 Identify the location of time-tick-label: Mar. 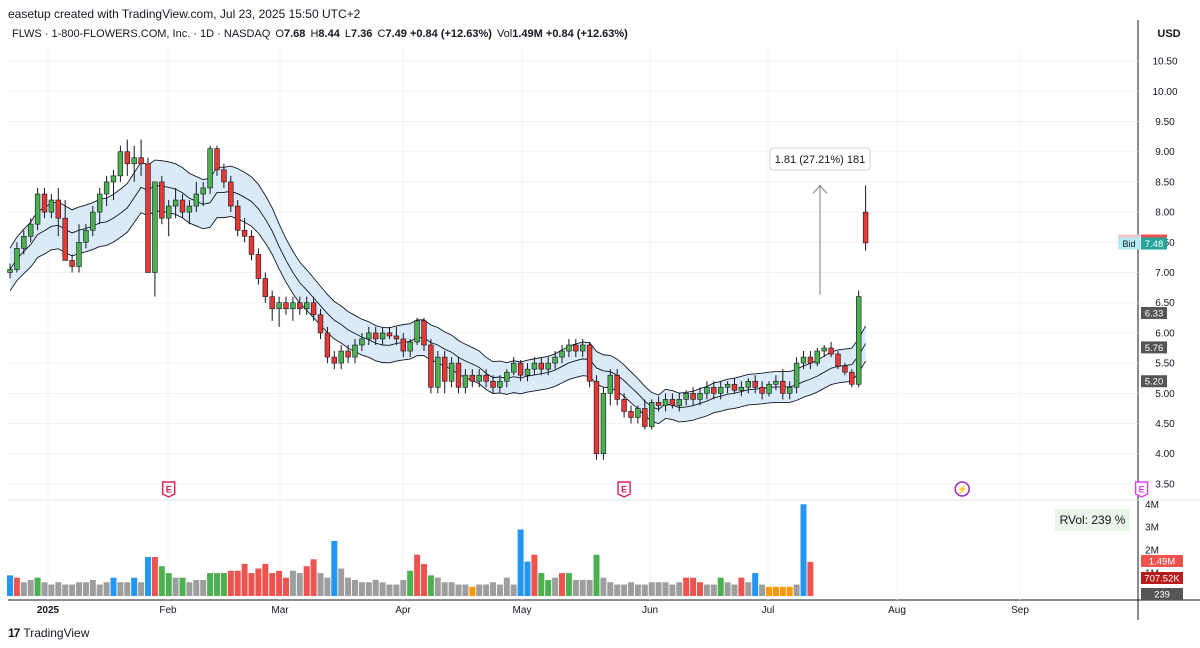
(280, 610).